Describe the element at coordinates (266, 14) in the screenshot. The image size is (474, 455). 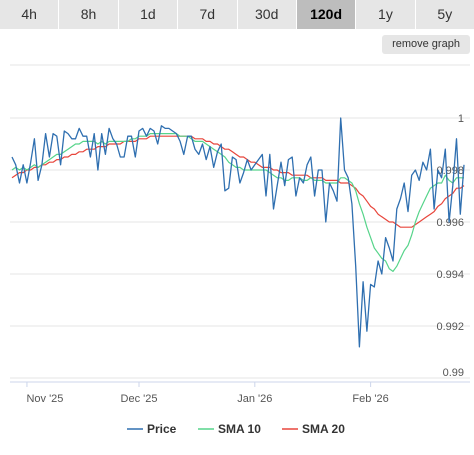
I see `tab-30d: 30d` at that location.